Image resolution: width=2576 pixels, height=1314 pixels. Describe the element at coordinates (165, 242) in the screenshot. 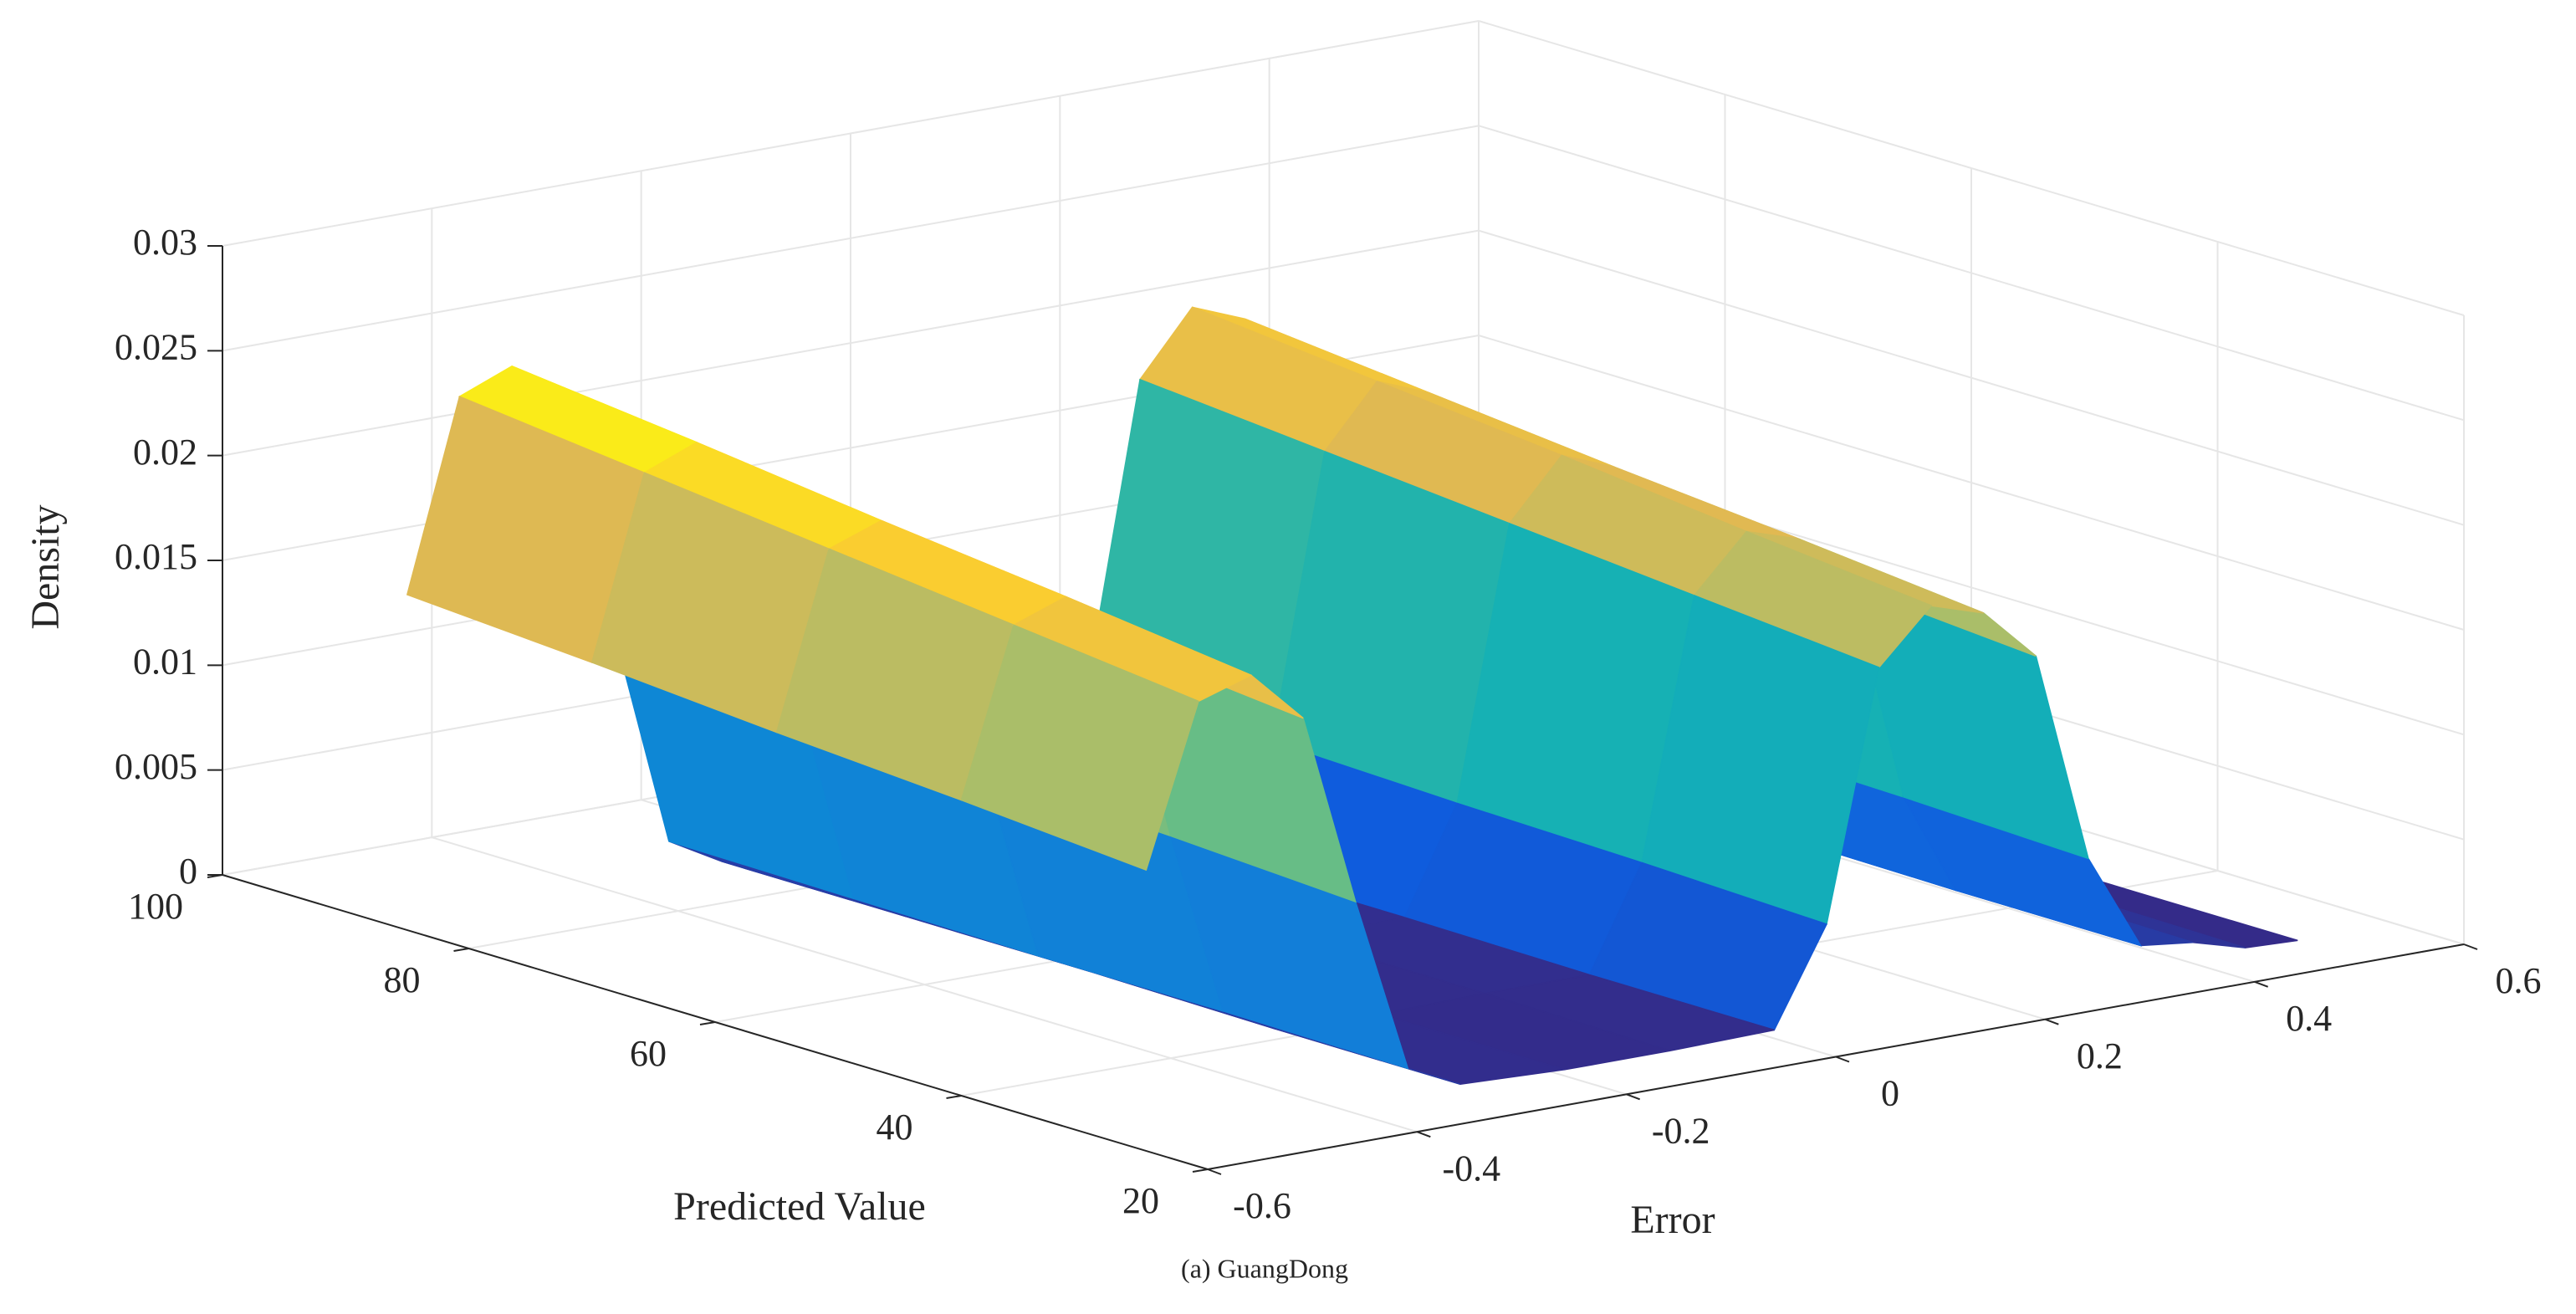

I see `z-tick-label: 0.03` at that location.